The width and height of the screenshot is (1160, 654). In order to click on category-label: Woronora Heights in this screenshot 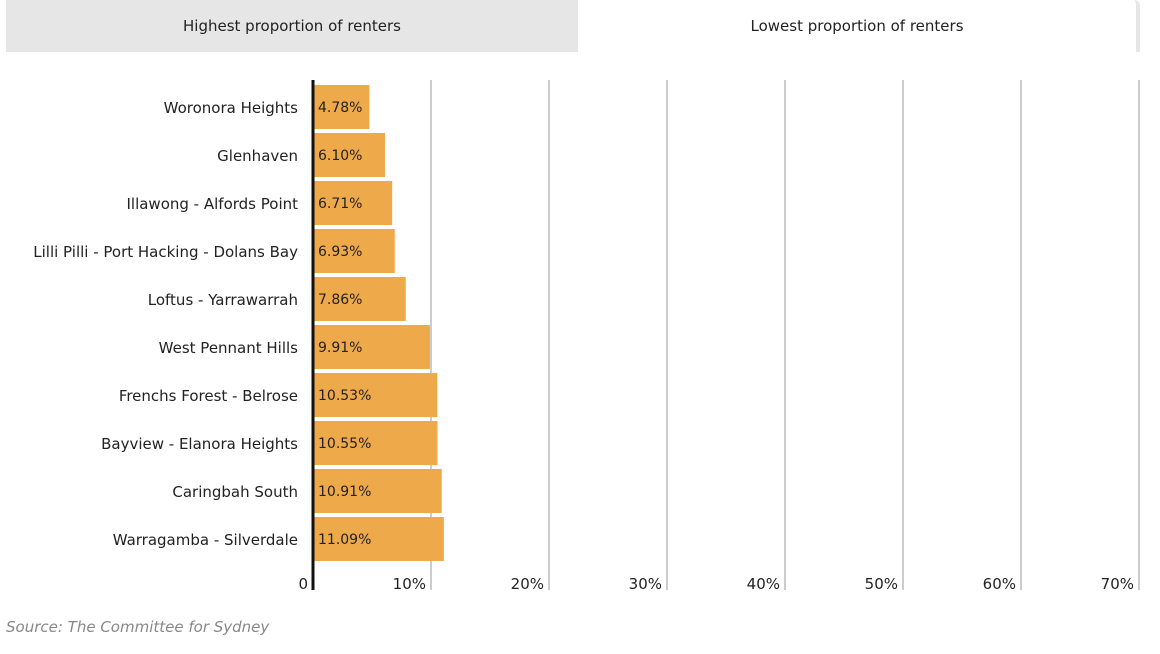, I will do `click(231, 108)`.